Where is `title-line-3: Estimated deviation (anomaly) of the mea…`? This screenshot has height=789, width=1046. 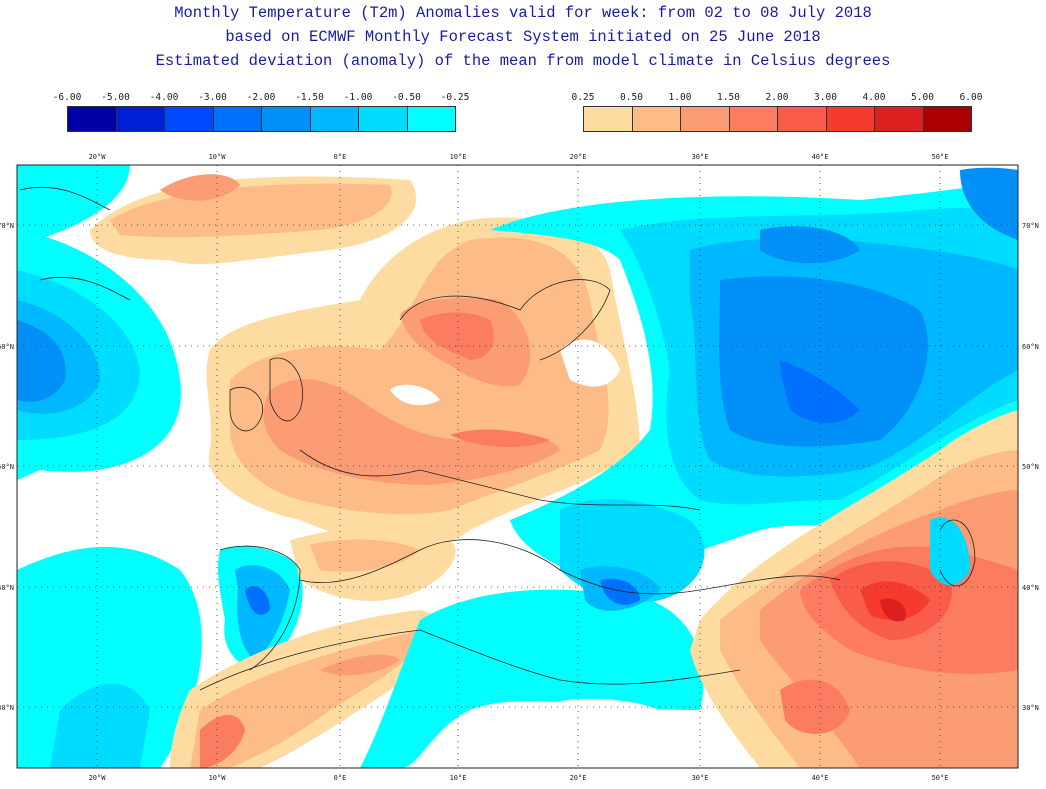
title-line-3: Estimated deviation (anomaly) of the mea… is located at coordinates (523, 61).